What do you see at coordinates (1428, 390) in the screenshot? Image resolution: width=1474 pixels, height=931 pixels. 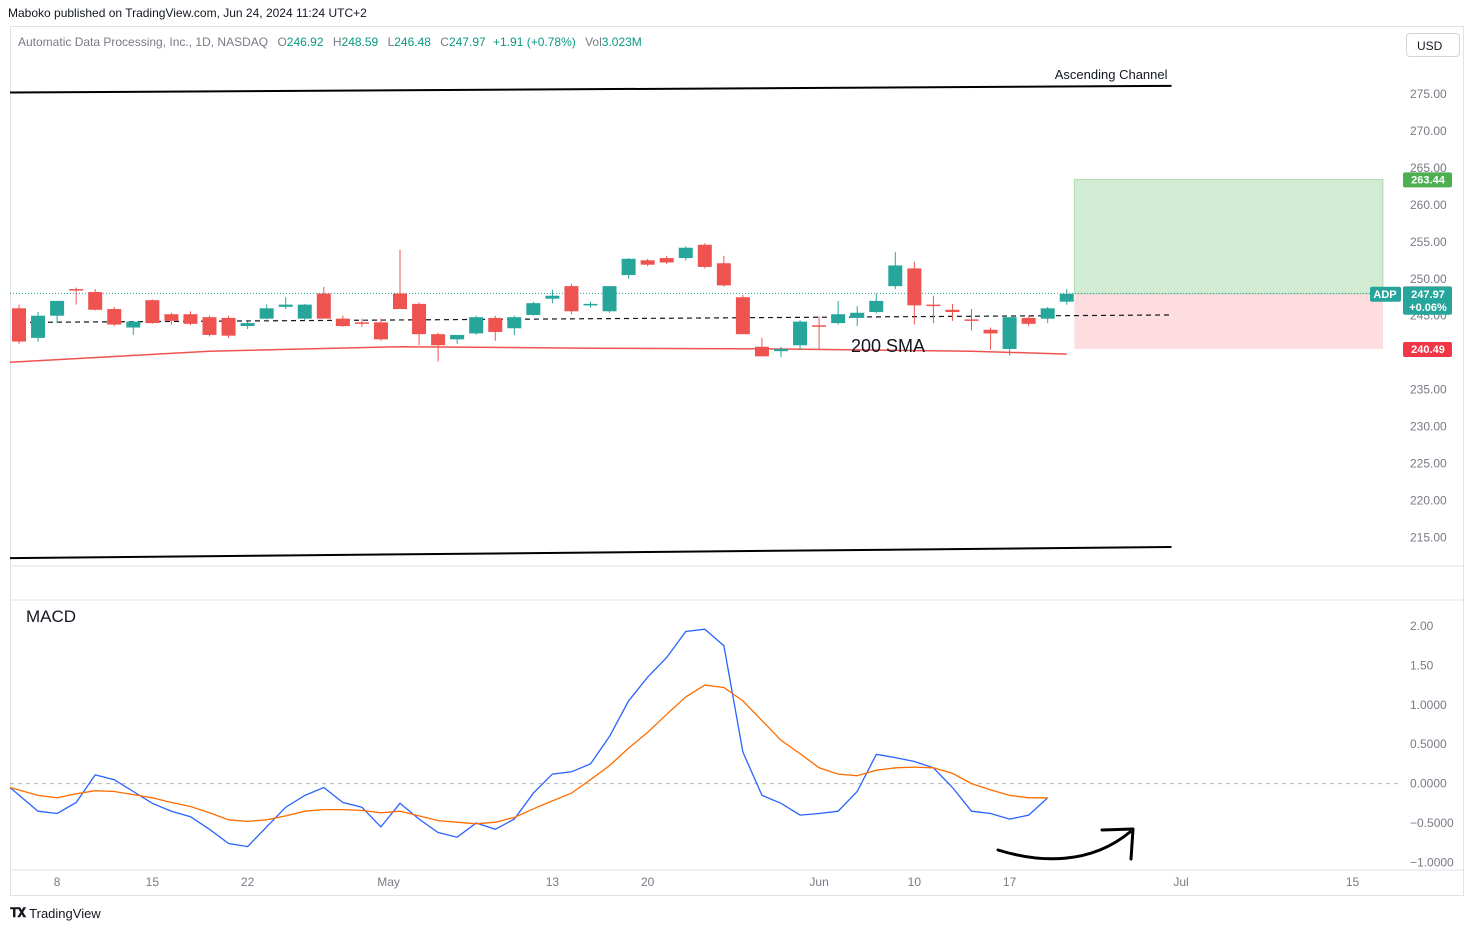 I see `price-axis-tick: 235.00` at bounding box center [1428, 390].